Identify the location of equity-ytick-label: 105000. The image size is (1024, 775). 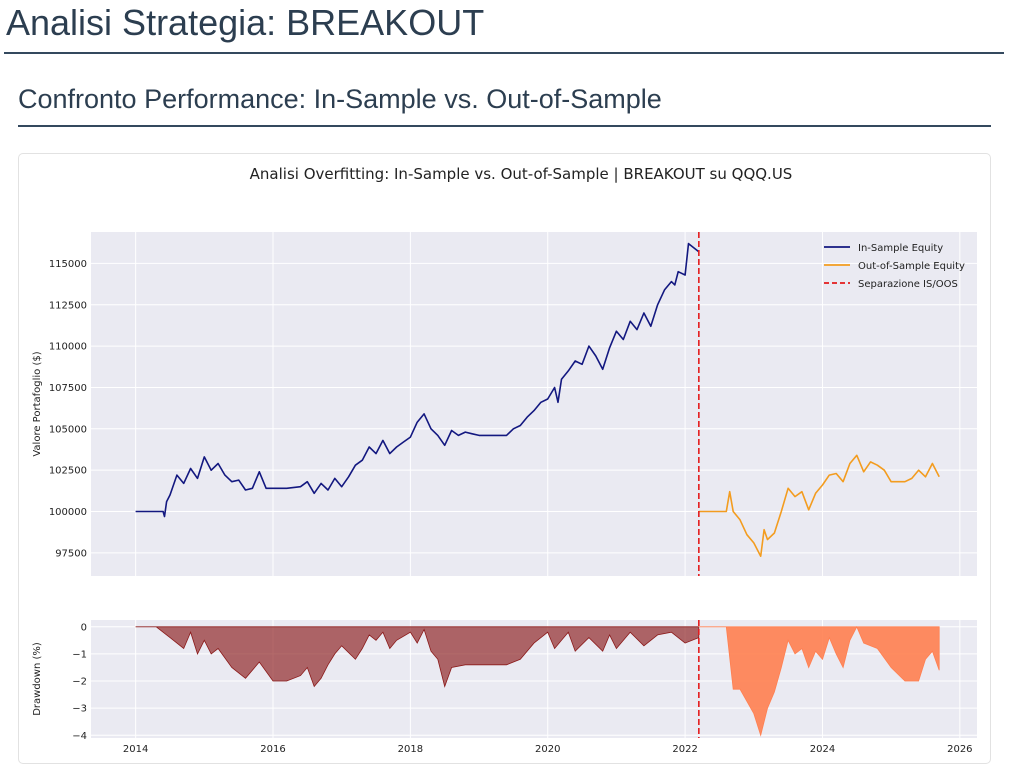
(68, 429).